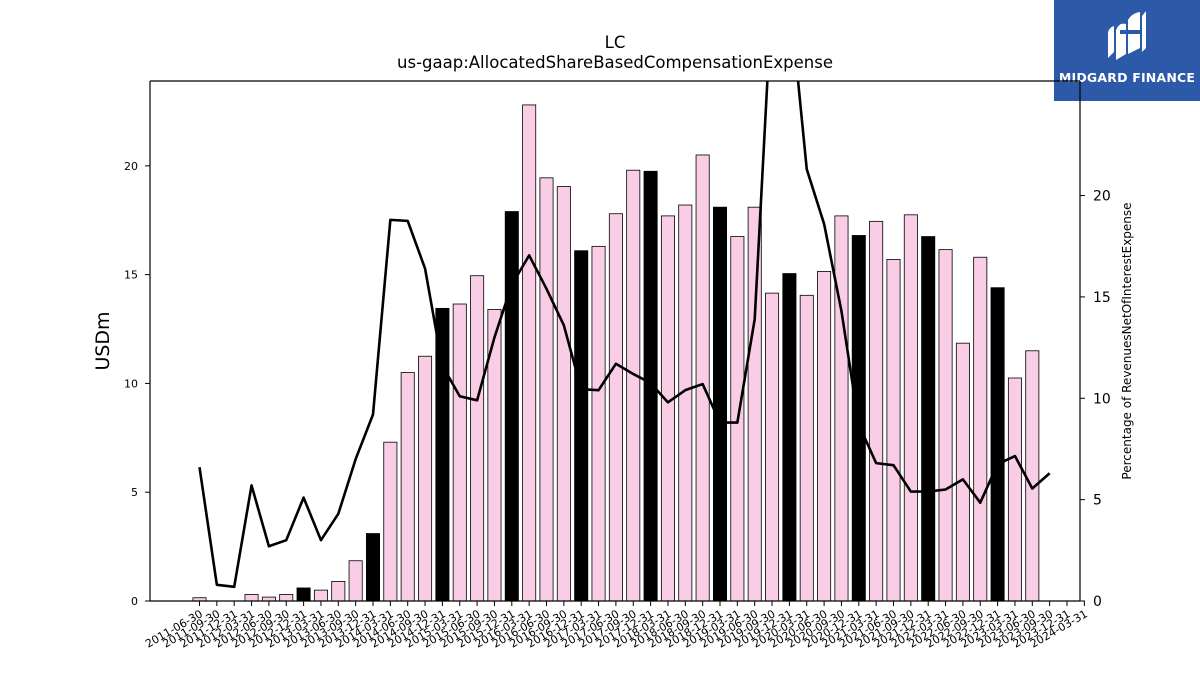 The width and height of the screenshot is (1200, 675). What do you see at coordinates (131, 275) in the screenshot?
I see `y-tick-label: 15` at bounding box center [131, 275].